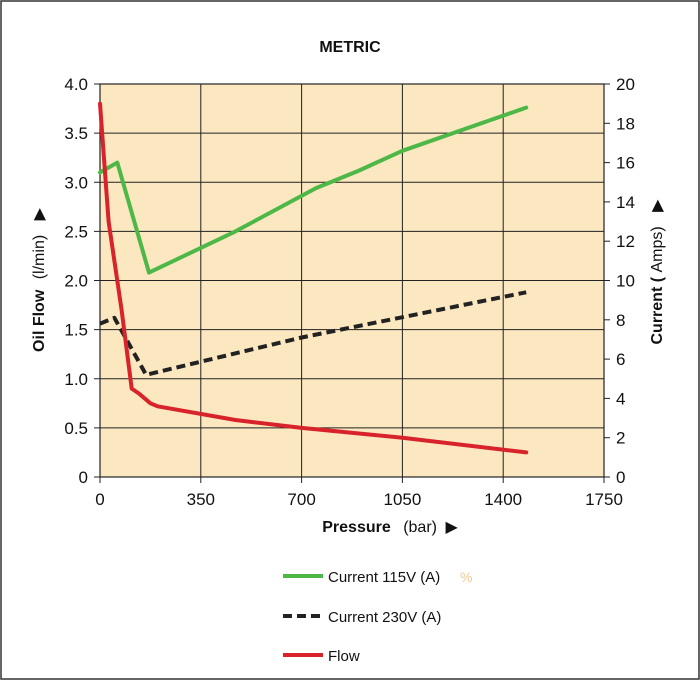  What do you see at coordinates (620, 438) in the screenshot?
I see `y-right-tick-label: 2` at bounding box center [620, 438].